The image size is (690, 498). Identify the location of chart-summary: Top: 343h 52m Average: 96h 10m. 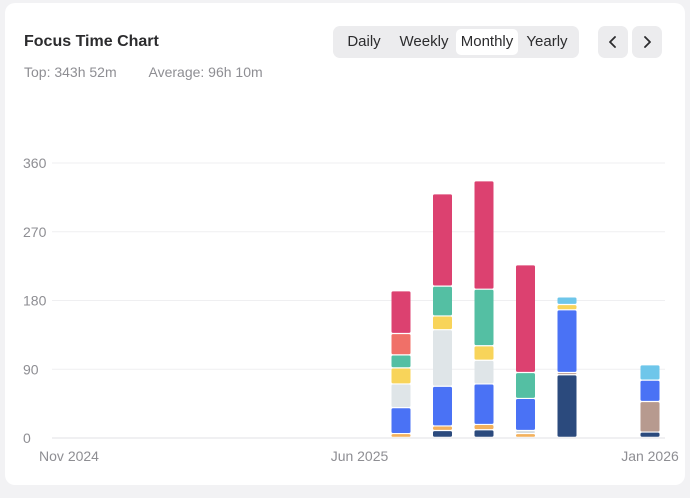
(143, 72).